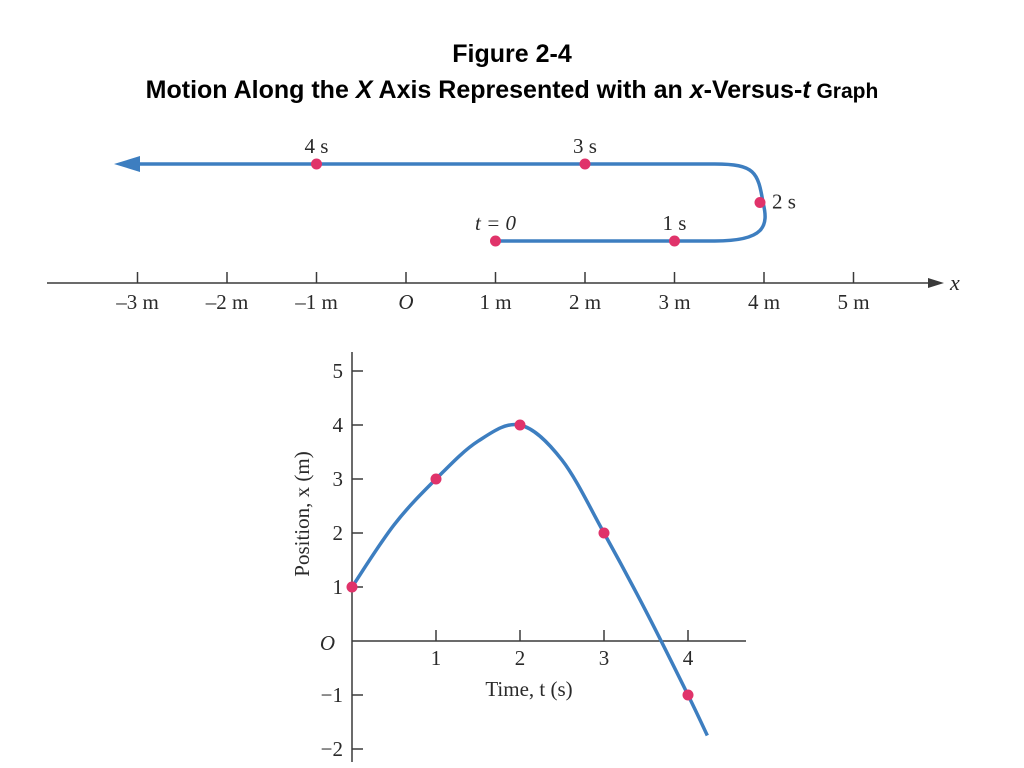 The image size is (1024, 768). I want to click on position-curve, so click(529, 579).